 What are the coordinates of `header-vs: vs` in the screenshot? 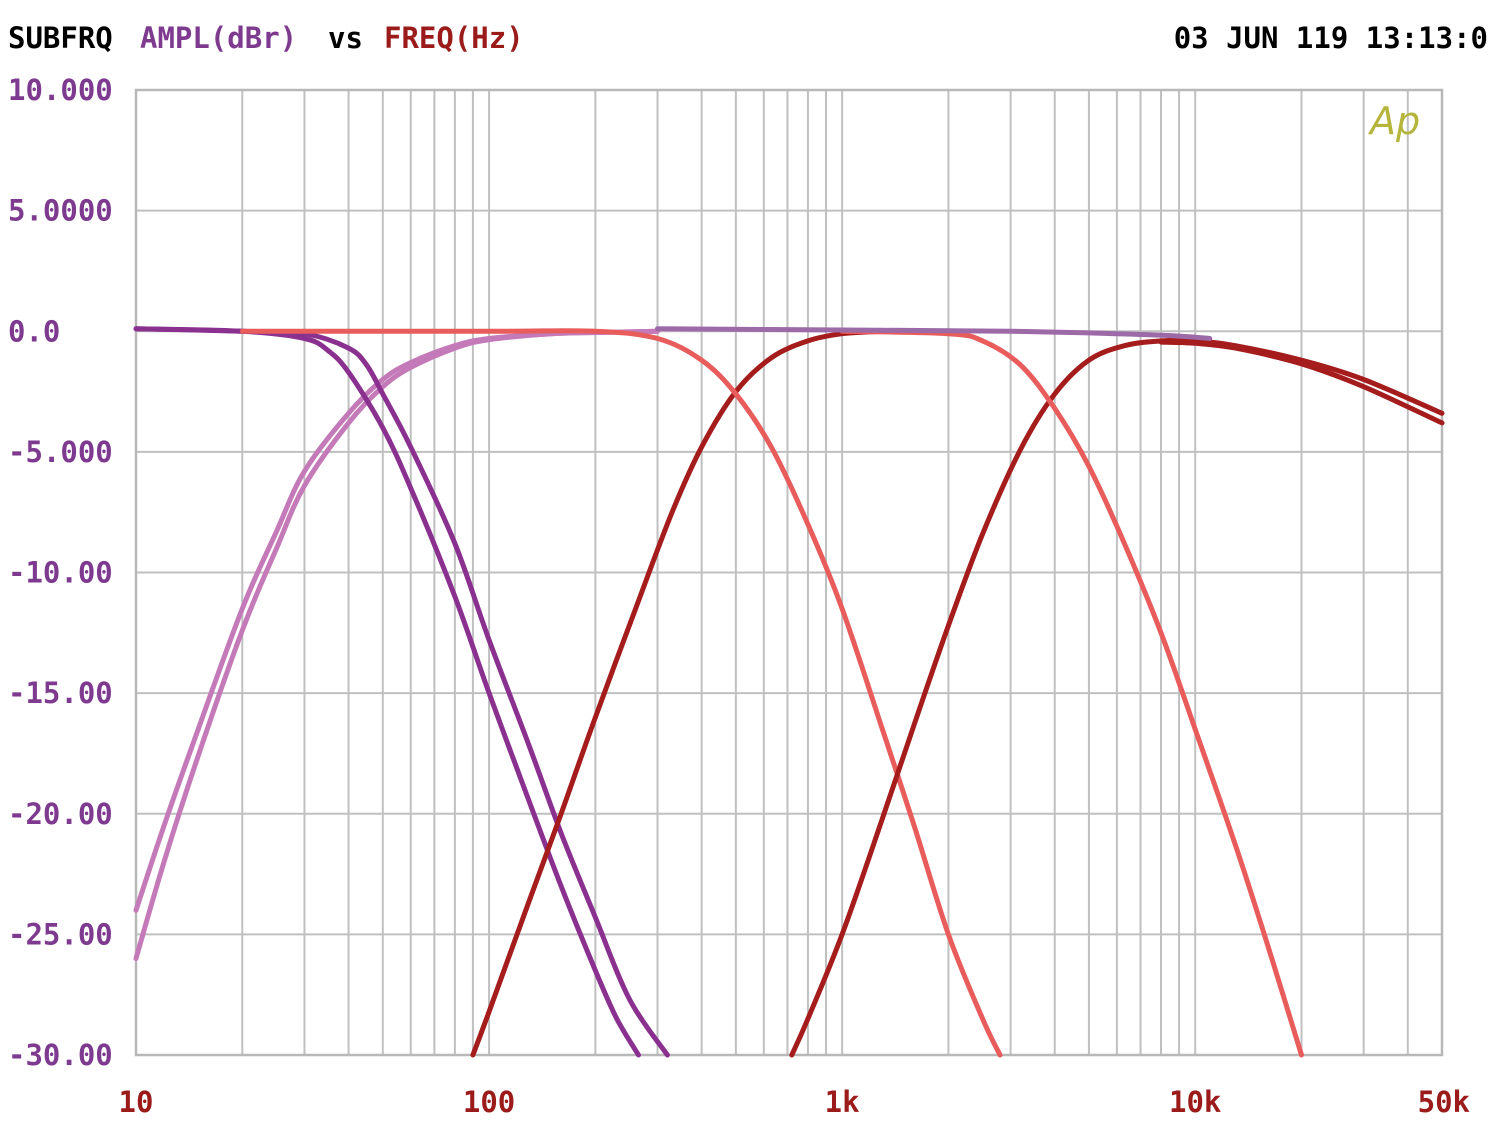 It's located at (345, 38).